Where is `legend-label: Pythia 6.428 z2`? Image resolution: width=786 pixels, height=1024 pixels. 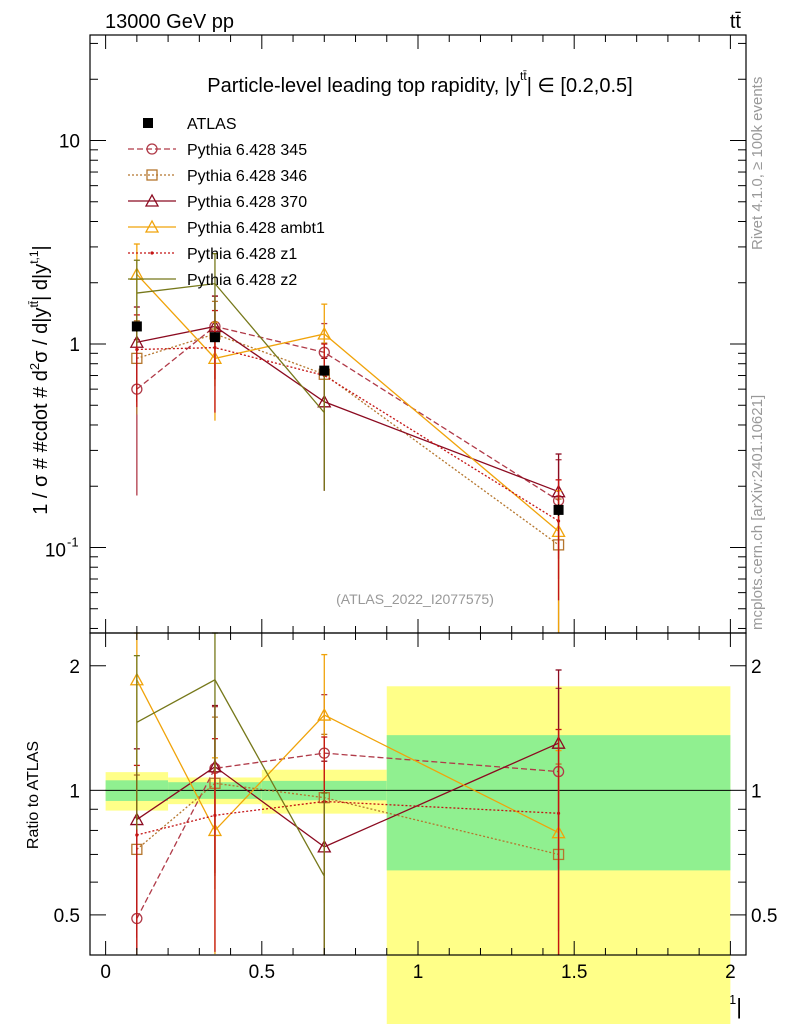 legend-label: Pythia 6.428 z2 is located at coordinates (242, 280).